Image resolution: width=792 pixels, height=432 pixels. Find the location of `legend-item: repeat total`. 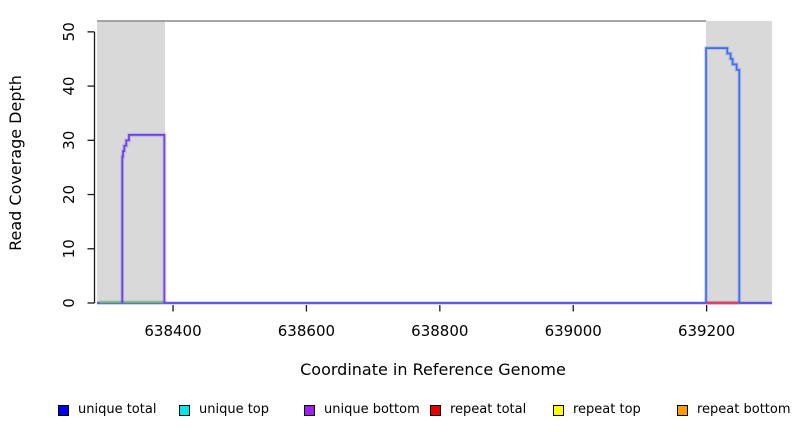

legend-item: repeat total is located at coordinates (478, 410).